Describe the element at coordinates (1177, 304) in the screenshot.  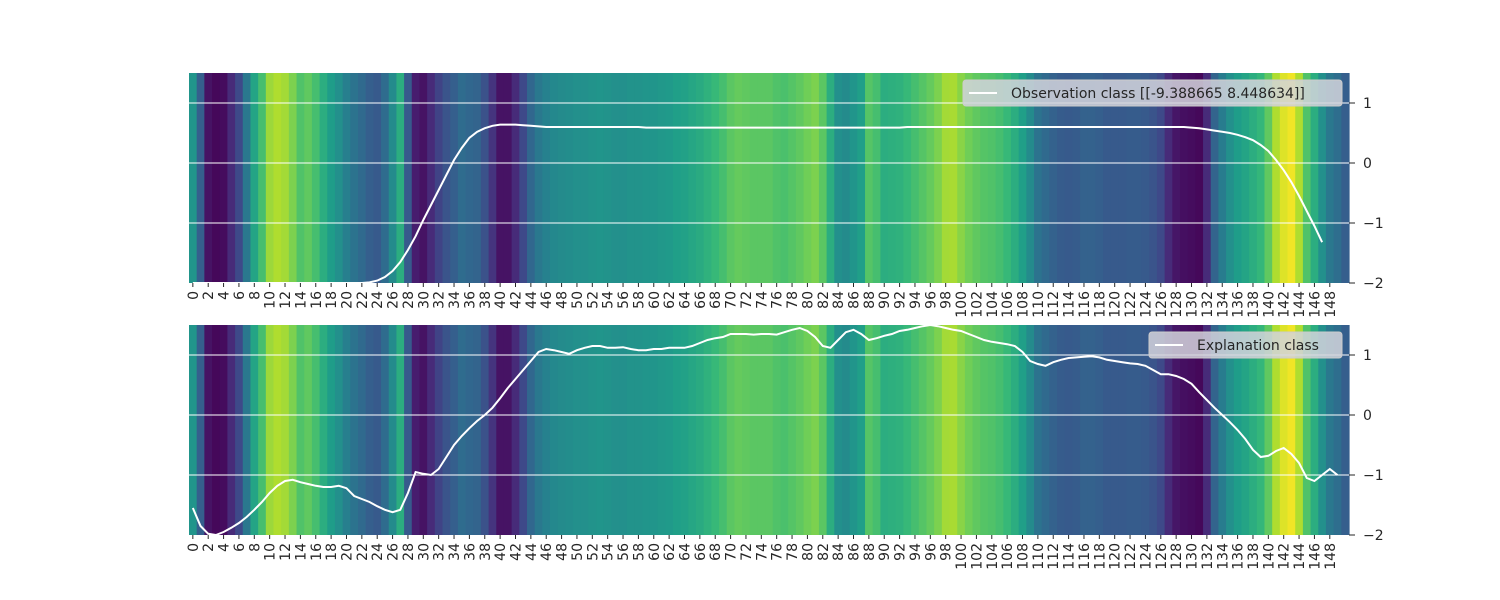
I see `x-tick-label: 128` at that location.